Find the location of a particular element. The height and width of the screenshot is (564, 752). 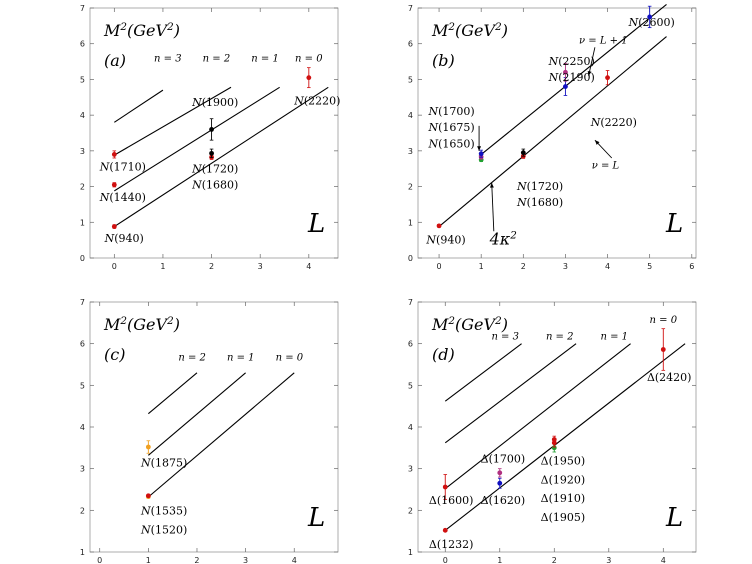

annotation-label: N(1900) is located at coordinates (214, 102).